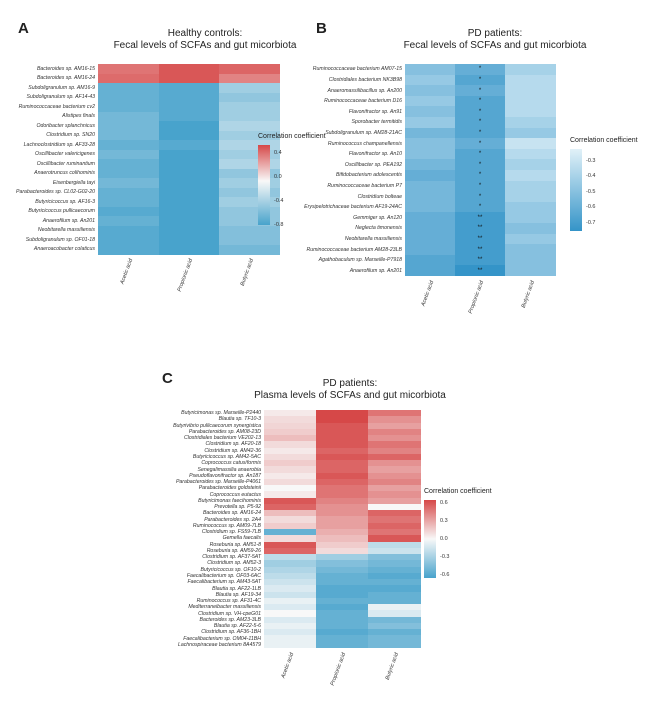  Describe the element at coordinates (377, 217) in the screenshot. I see `row-label: Gemmiger sp. An120` at that location.